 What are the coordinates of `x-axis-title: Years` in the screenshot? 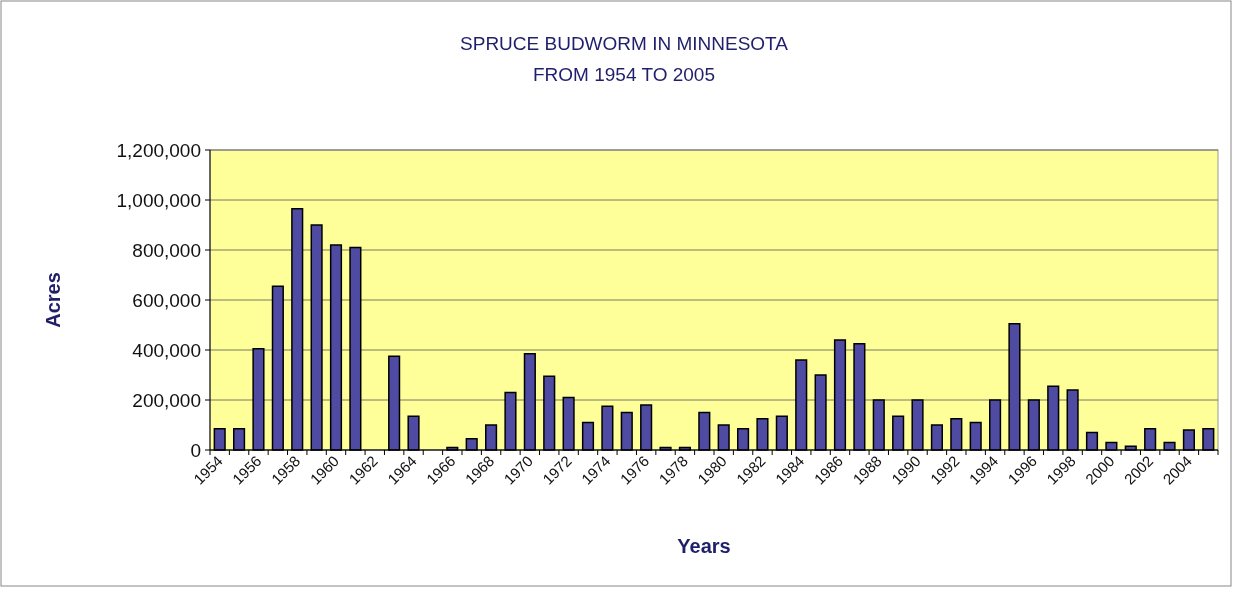 It's located at (704, 546).